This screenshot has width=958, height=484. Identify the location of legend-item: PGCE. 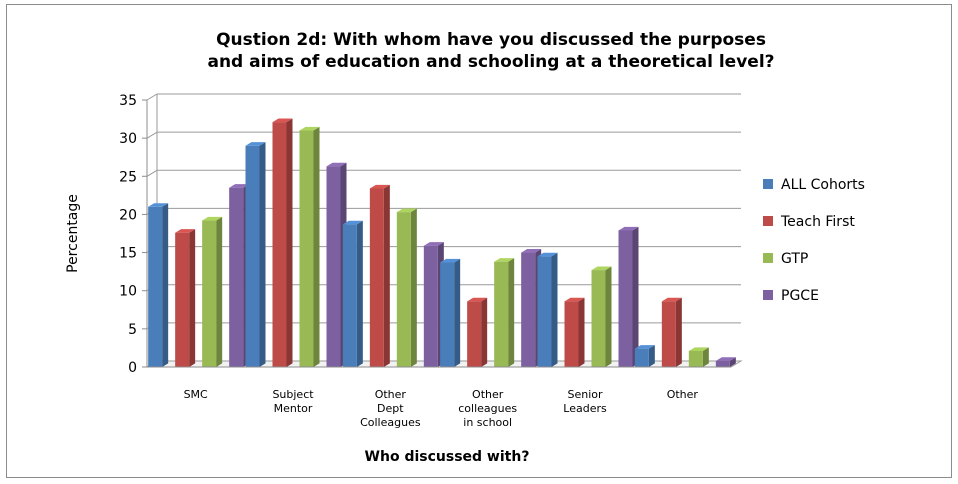
(791, 296).